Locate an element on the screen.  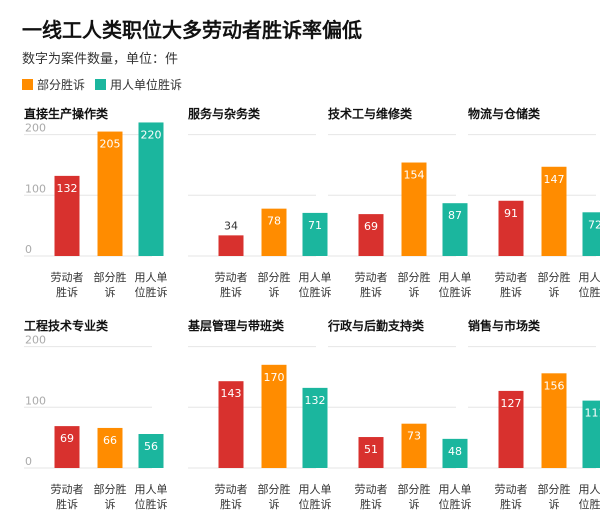
bar-value-label: 48 is located at coordinates (455, 451).